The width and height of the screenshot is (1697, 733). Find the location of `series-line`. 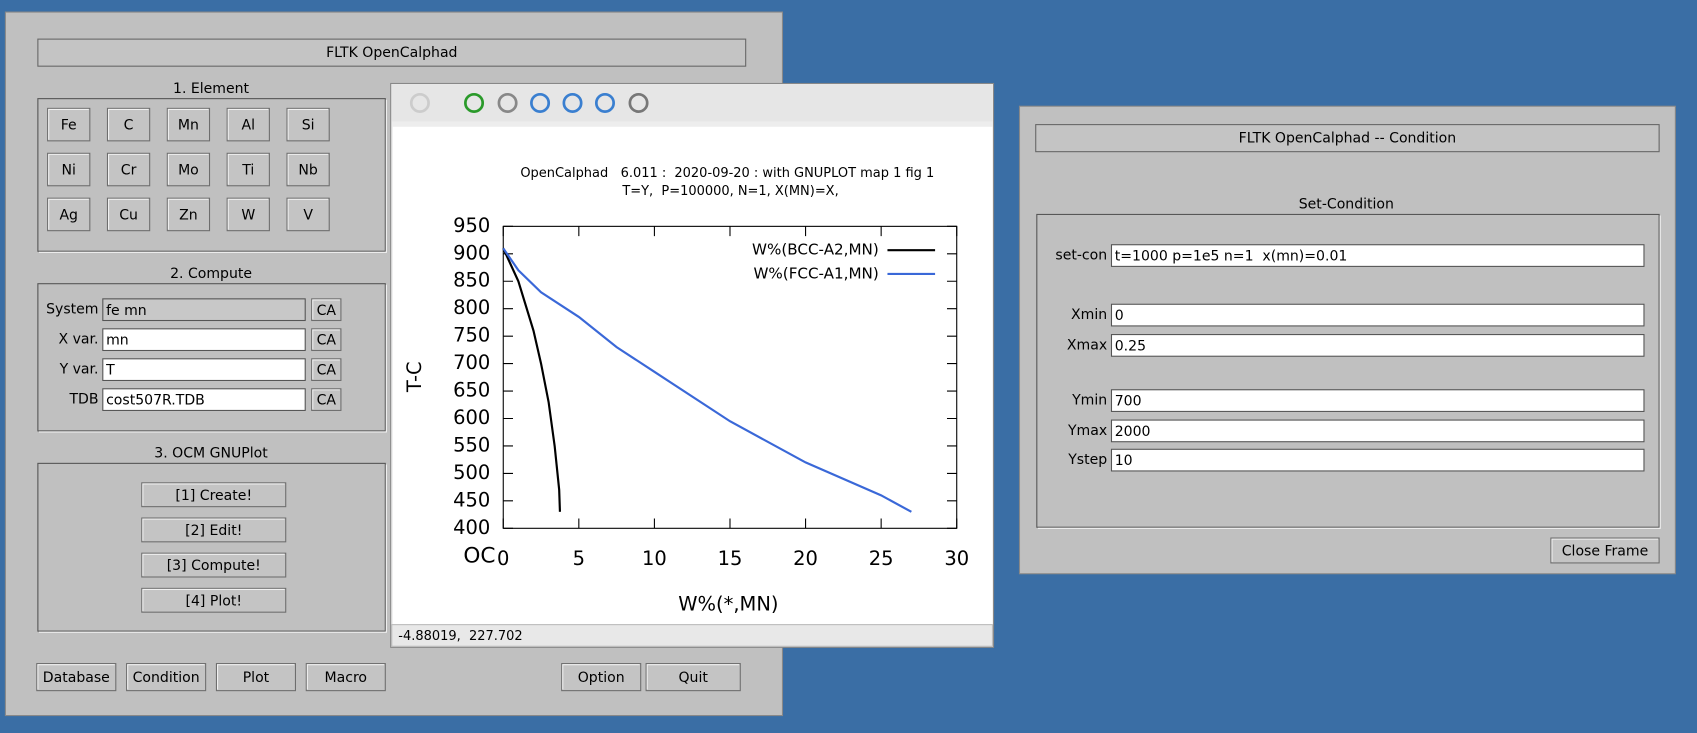

series-line is located at coordinates (707, 380).